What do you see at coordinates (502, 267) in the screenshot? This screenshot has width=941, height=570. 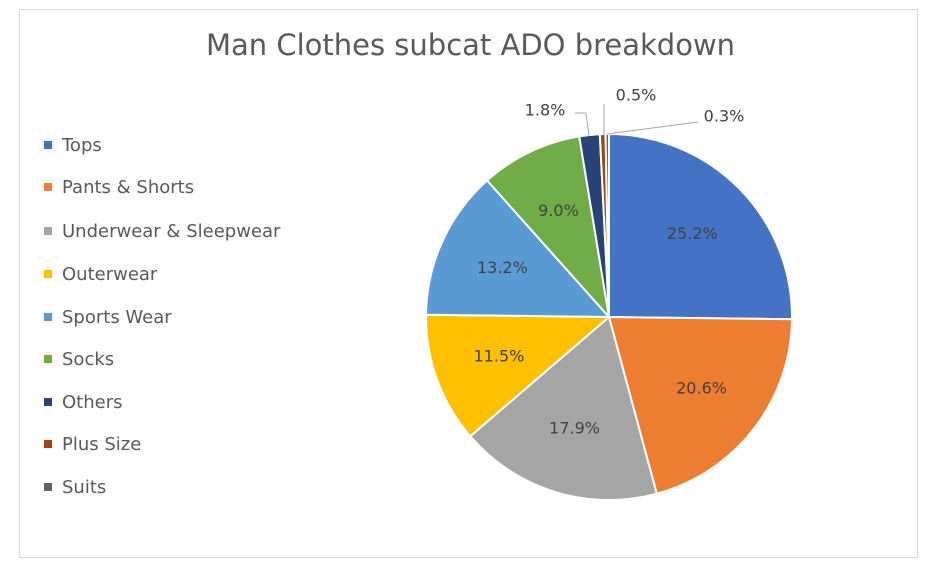 I see `data-label: 13.2%` at bounding box center [502, 267].